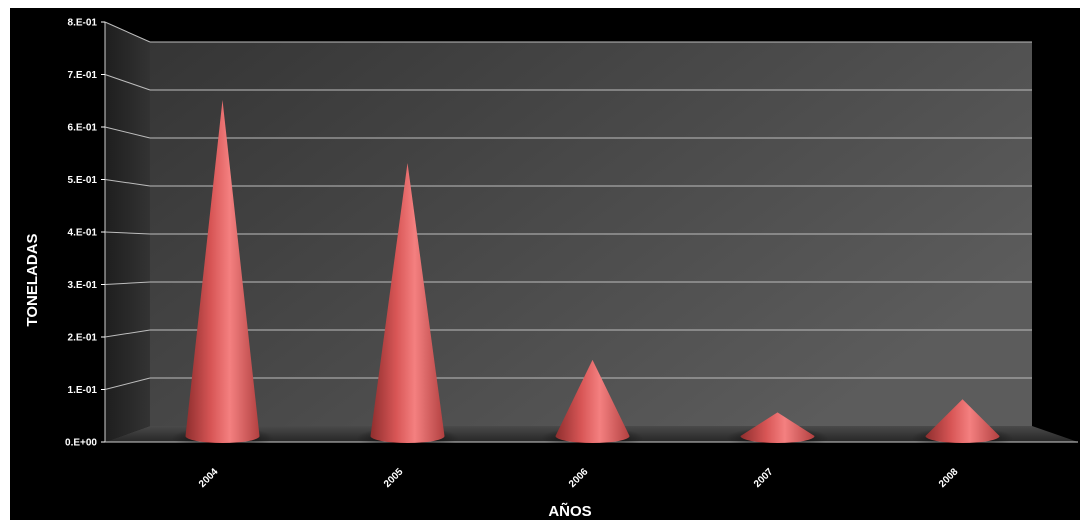 The image size is (1080, 520). I want to click on cone-2008, so click(962, 424).